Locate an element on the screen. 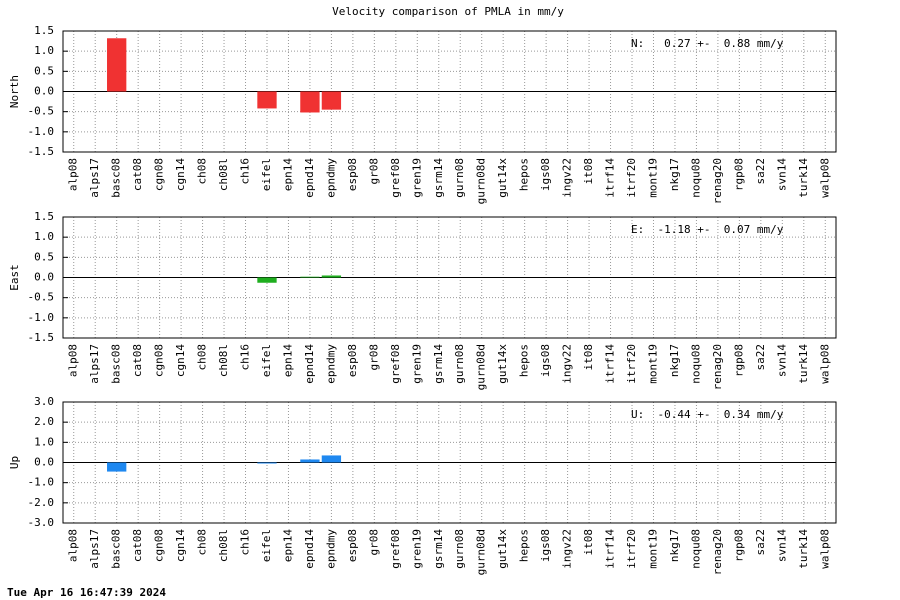 This screenshot has height=600, width=900. x-tick-label: epn14 is located at coordinates (287, 174).